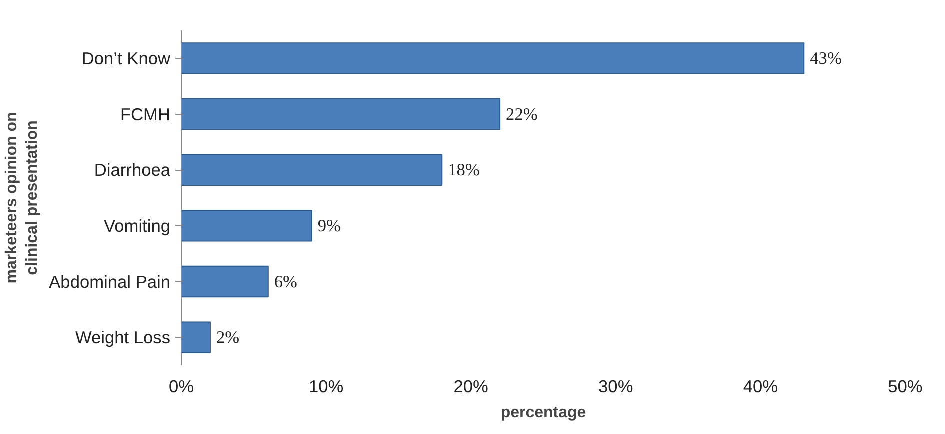  I want to click on y-tick-label: Vomiting, so click(137, 226).